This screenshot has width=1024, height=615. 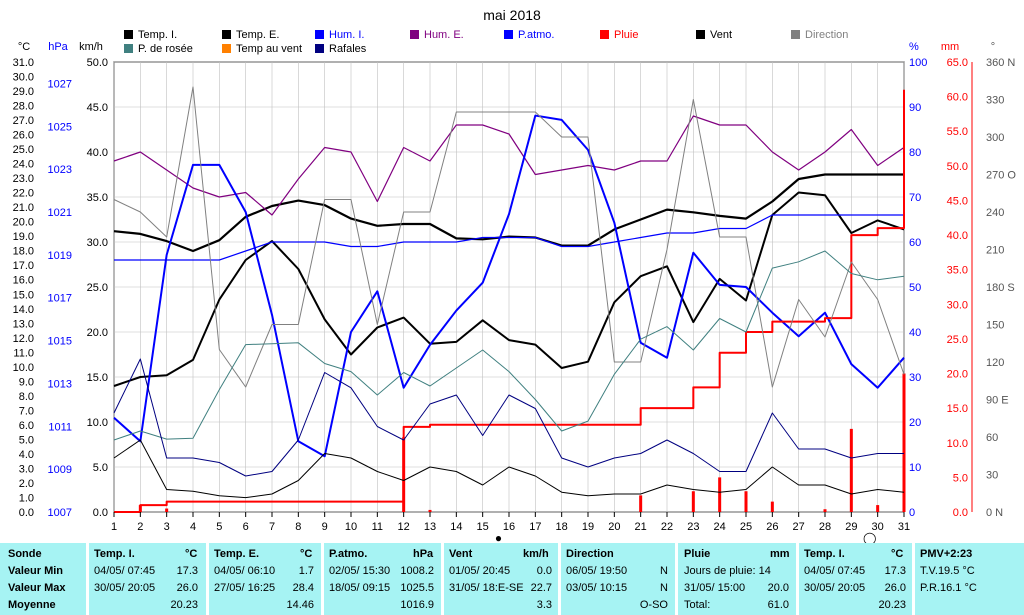 What do you see at coordinates (245, 571) in the screenshot?
I see `temp-e-min-time: 04/05/ 06:10` at bounding box center [245, 571].